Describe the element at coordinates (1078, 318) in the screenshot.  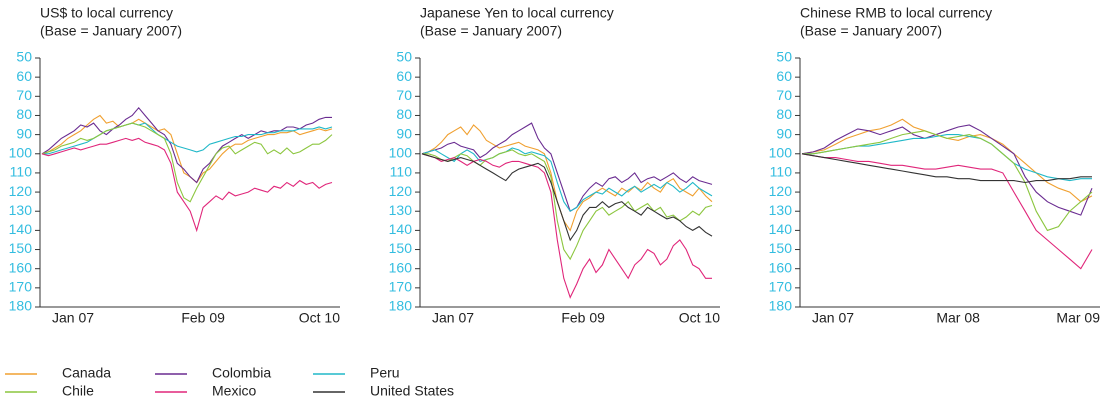
I see `x-tick-label: Mar 09` at that location.